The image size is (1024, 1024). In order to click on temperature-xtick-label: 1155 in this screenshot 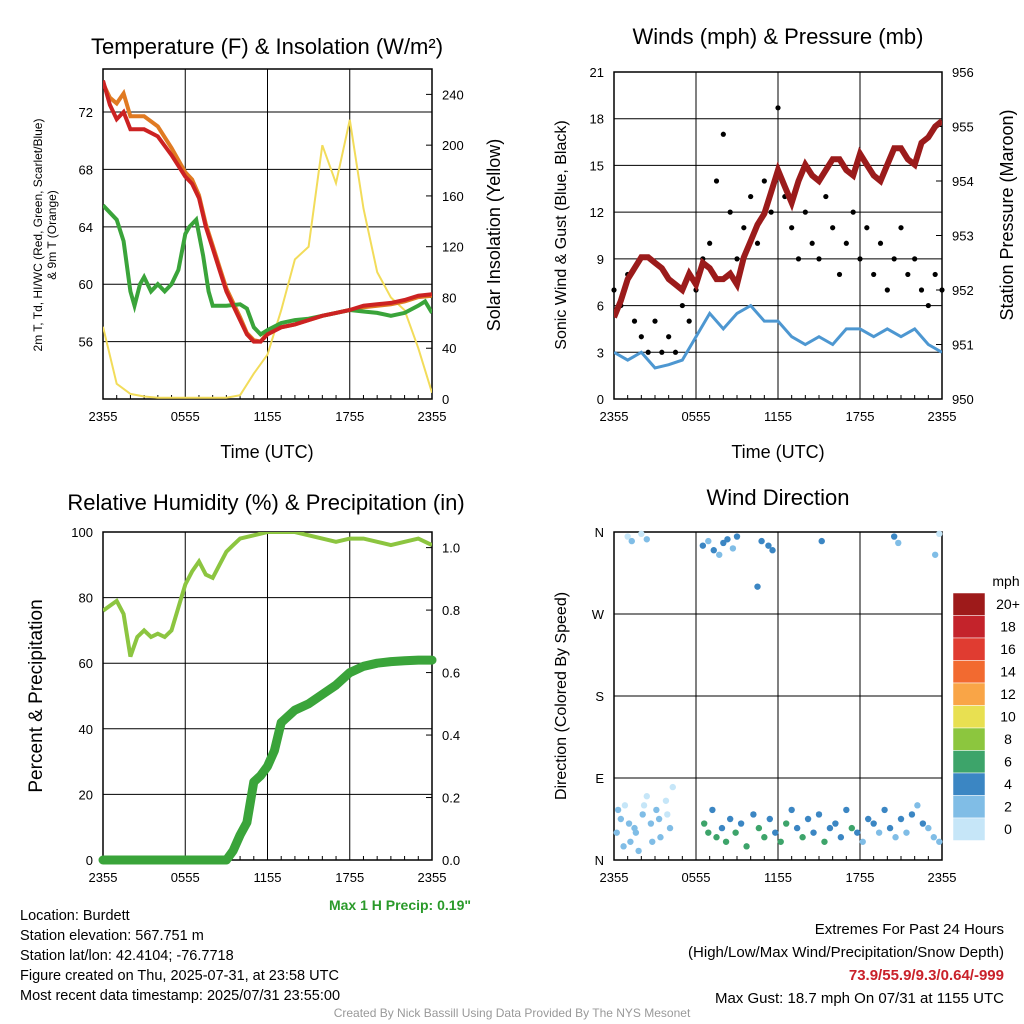, I will do `click(268, 416)`.